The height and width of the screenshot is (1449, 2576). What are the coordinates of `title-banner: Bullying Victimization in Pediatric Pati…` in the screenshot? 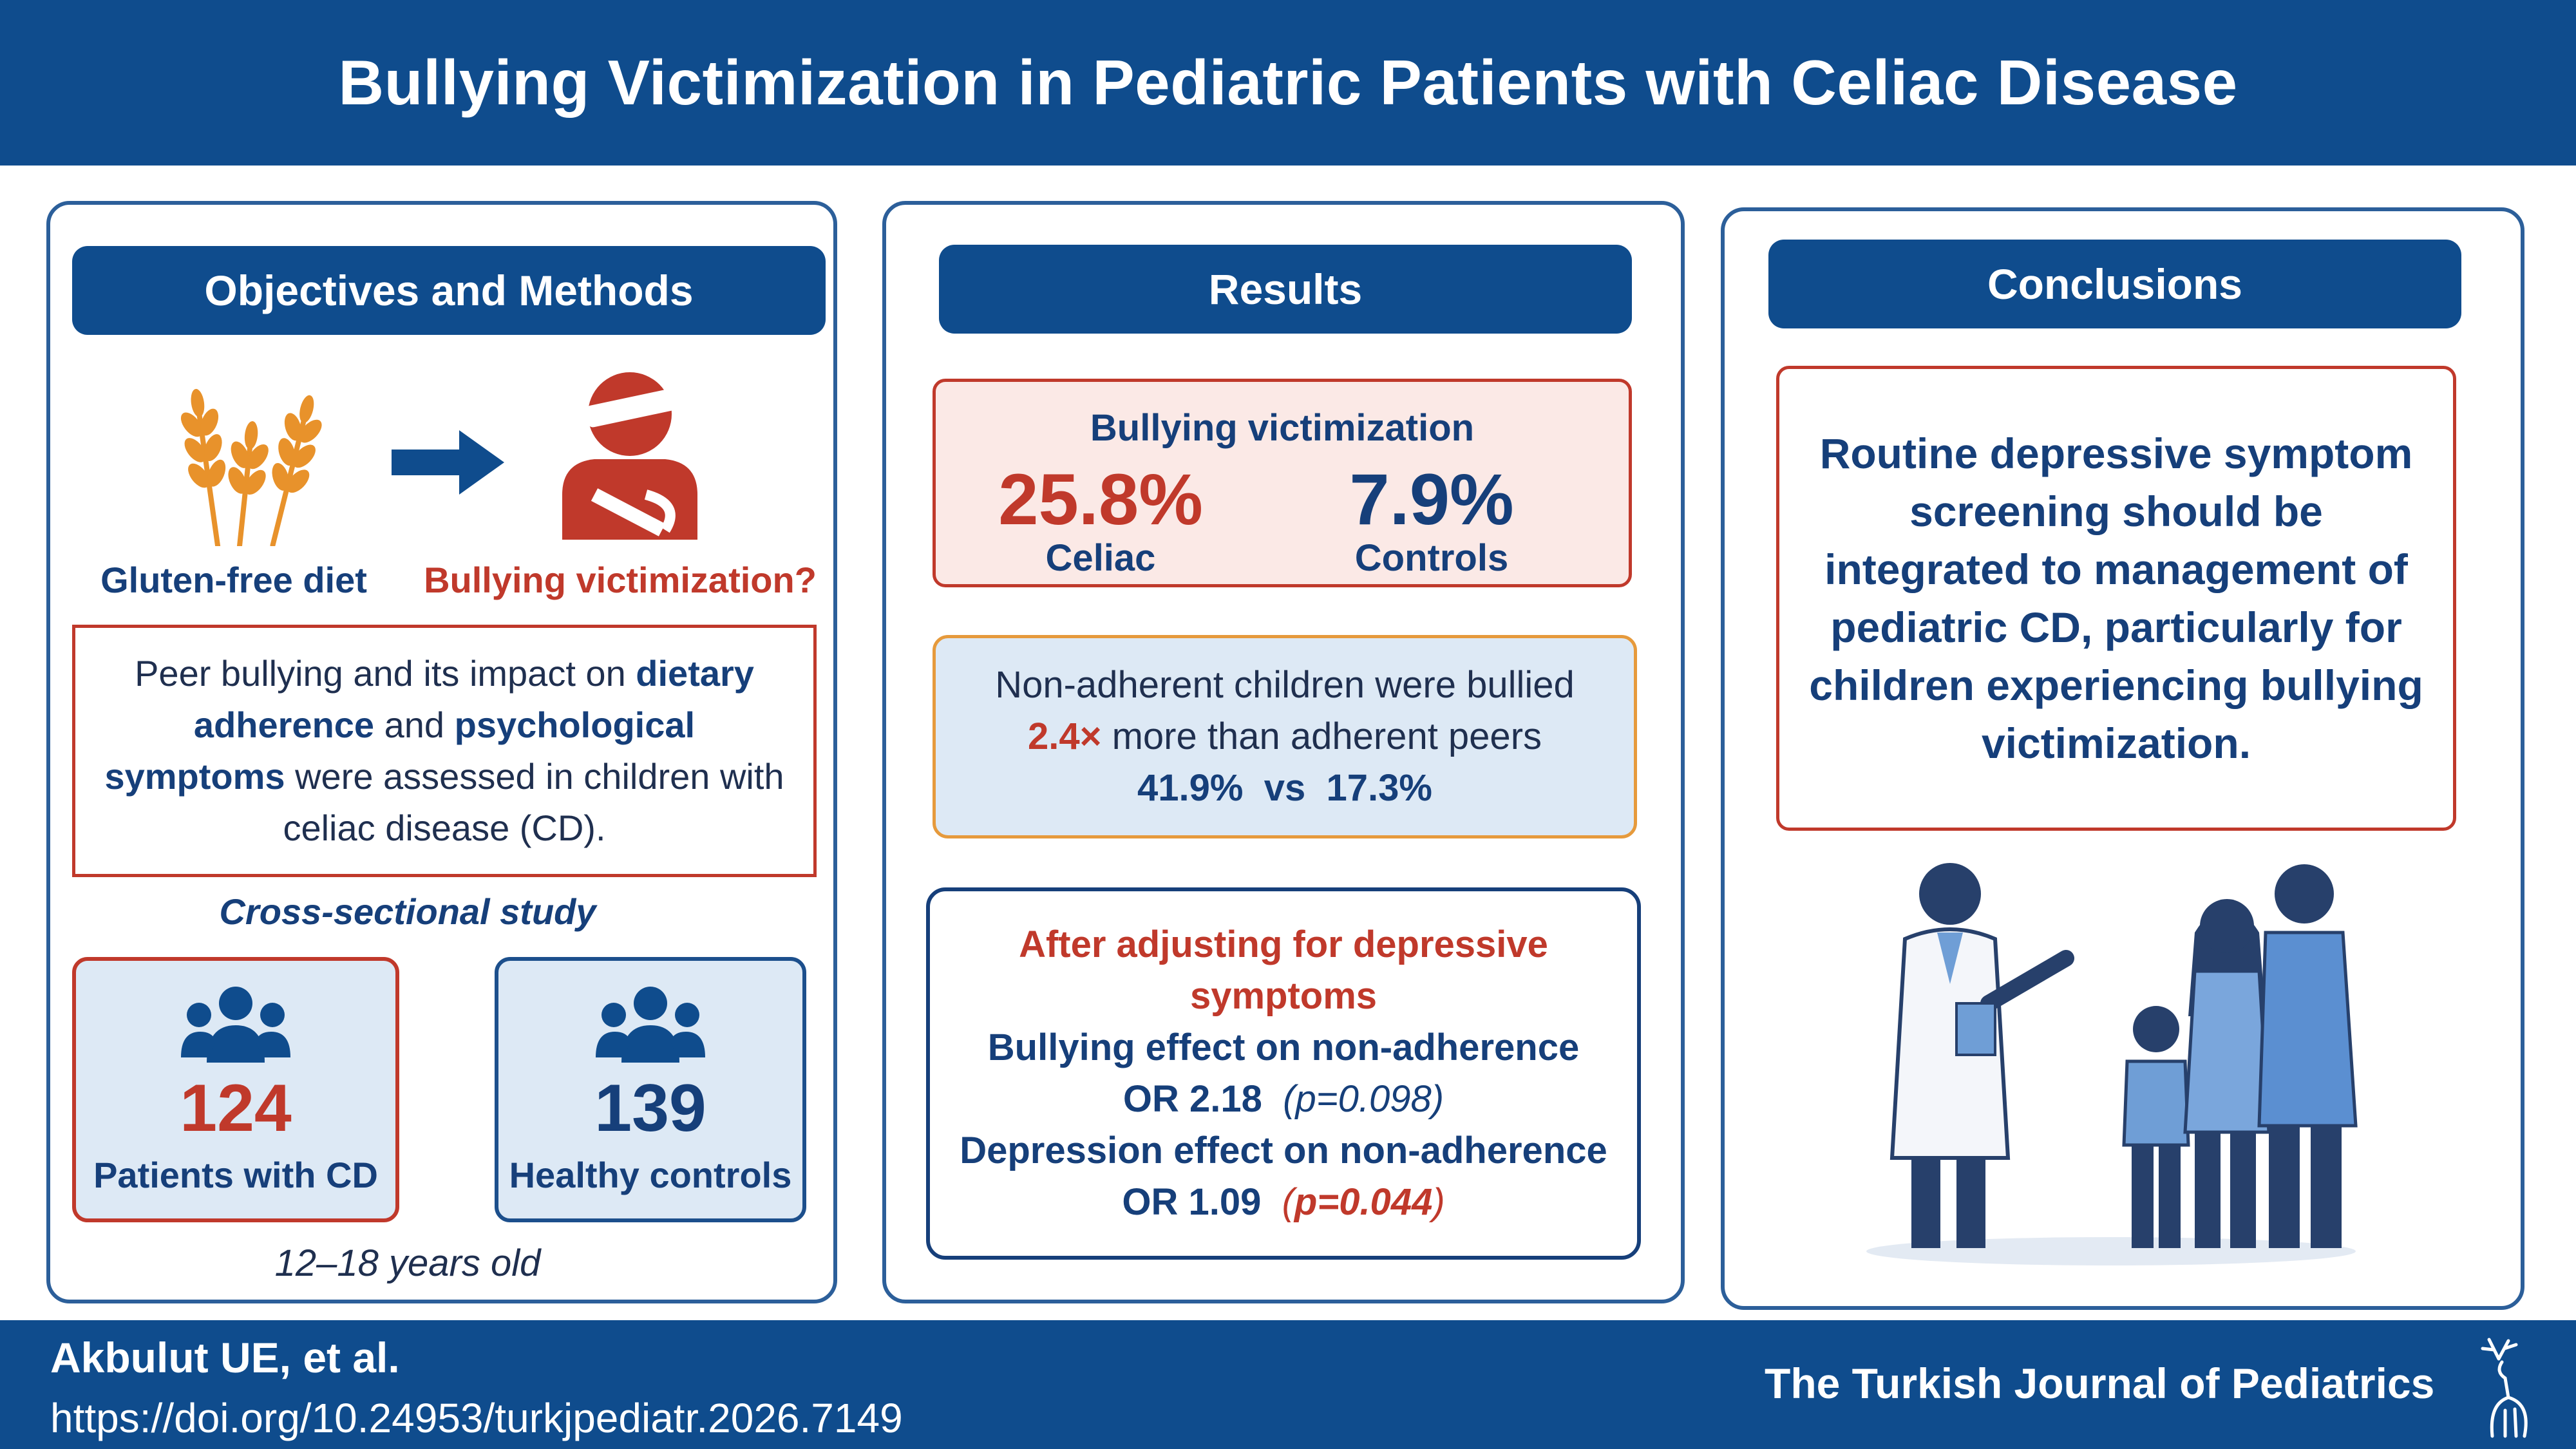 It's located at (1288, 83).